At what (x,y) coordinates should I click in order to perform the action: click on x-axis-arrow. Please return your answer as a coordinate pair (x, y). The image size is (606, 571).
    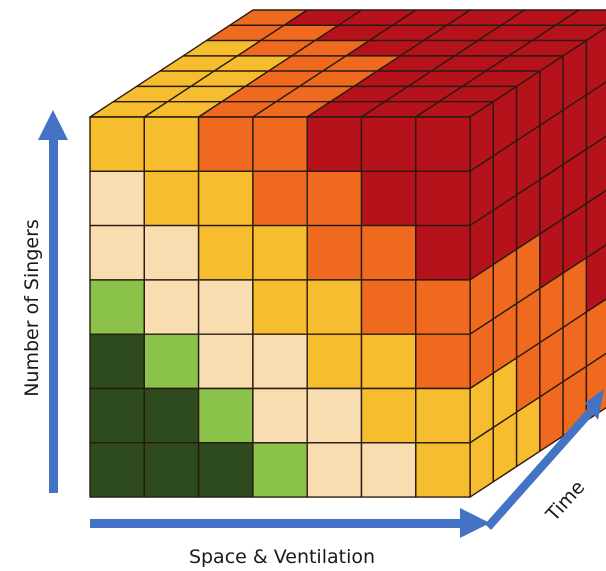
    Looking at the image, I should click on (290, 523).